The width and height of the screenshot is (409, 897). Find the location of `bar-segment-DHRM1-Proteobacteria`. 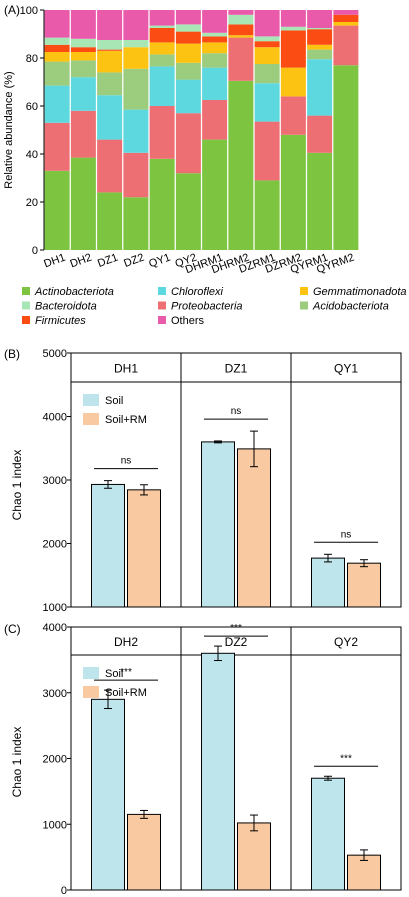

bar-segment-DHRM1-Proteobacteria is located at coordinates (215, 120).